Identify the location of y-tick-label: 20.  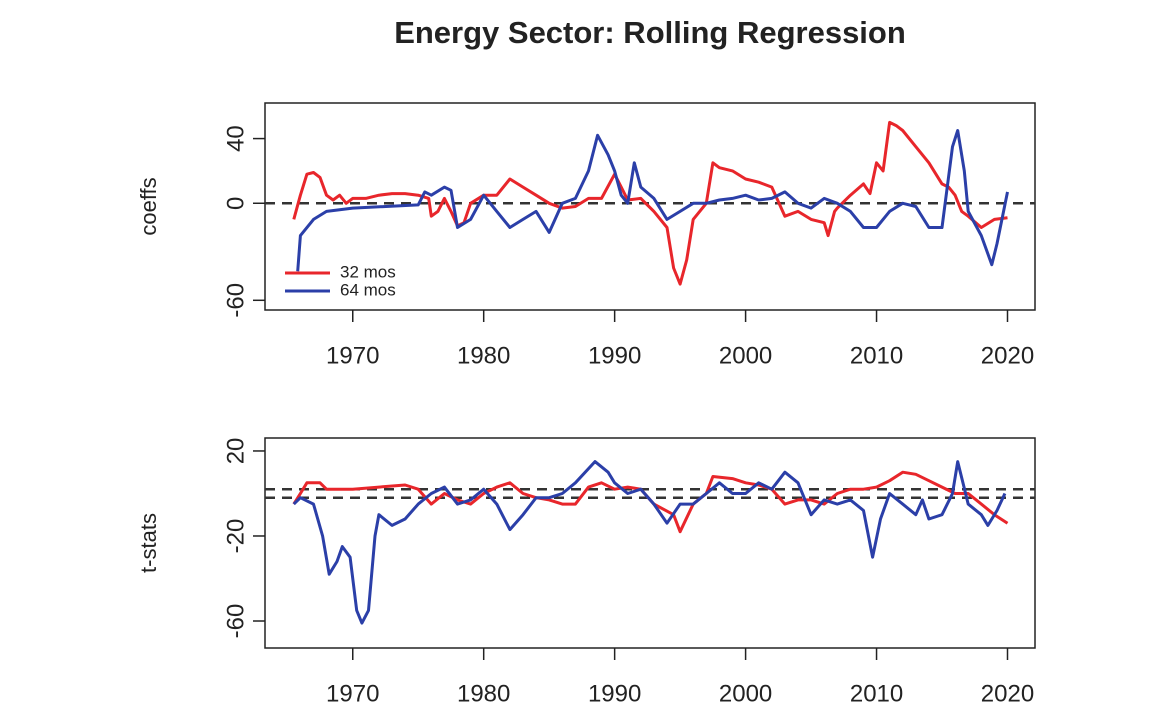
(235, 451).